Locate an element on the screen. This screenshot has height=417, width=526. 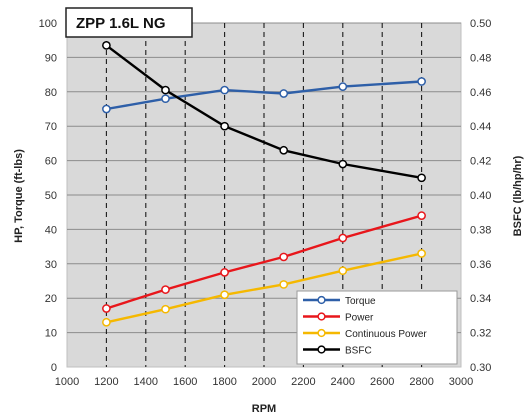
x-tick-label: 1400 is located at coordinates (146, 382).